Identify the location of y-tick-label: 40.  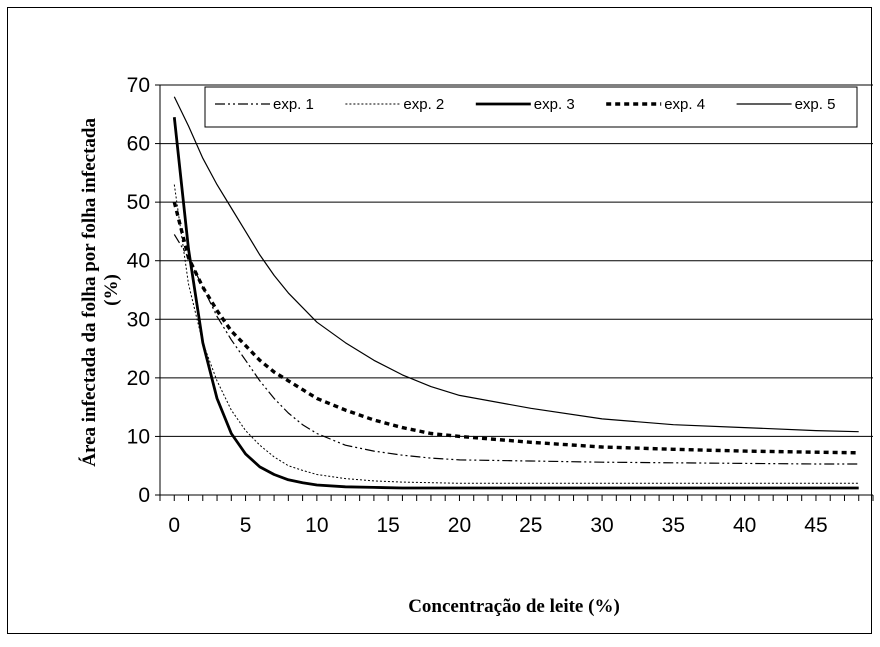
(138, 261).